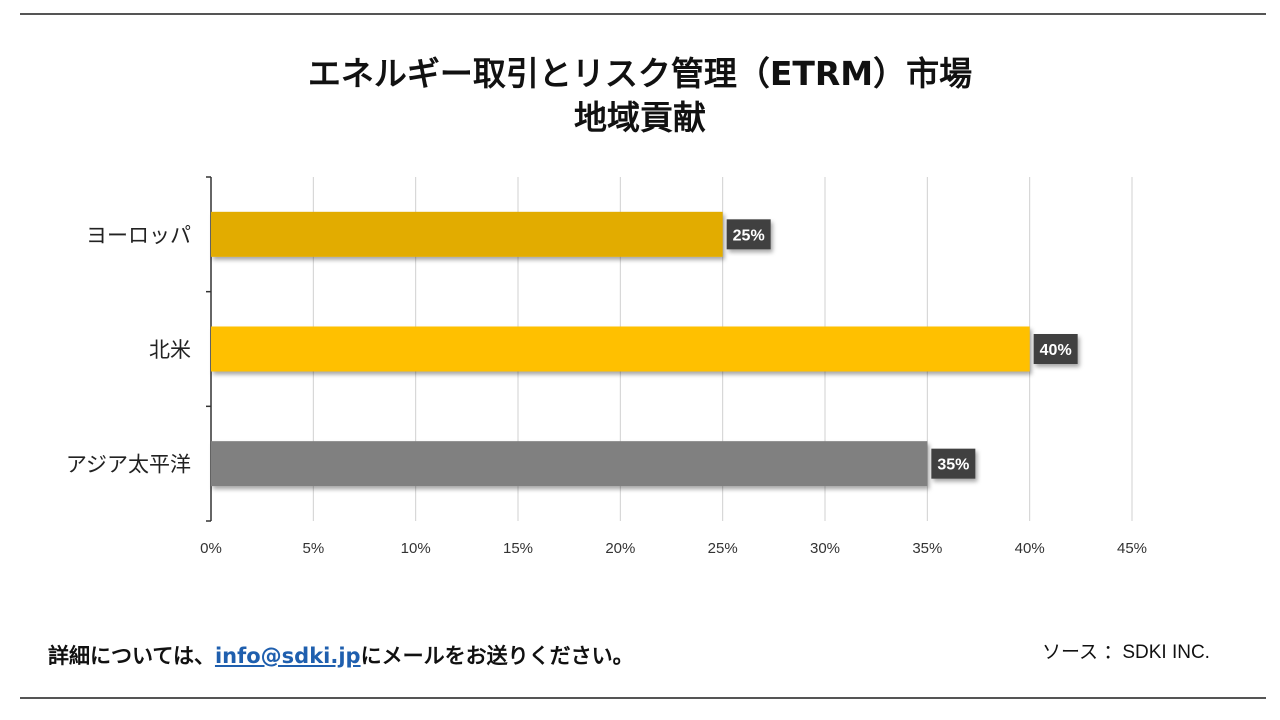 The width and height of the screenshot is (1280, 720). I want to click on x-tick-label: 0%, so click(211, 548).